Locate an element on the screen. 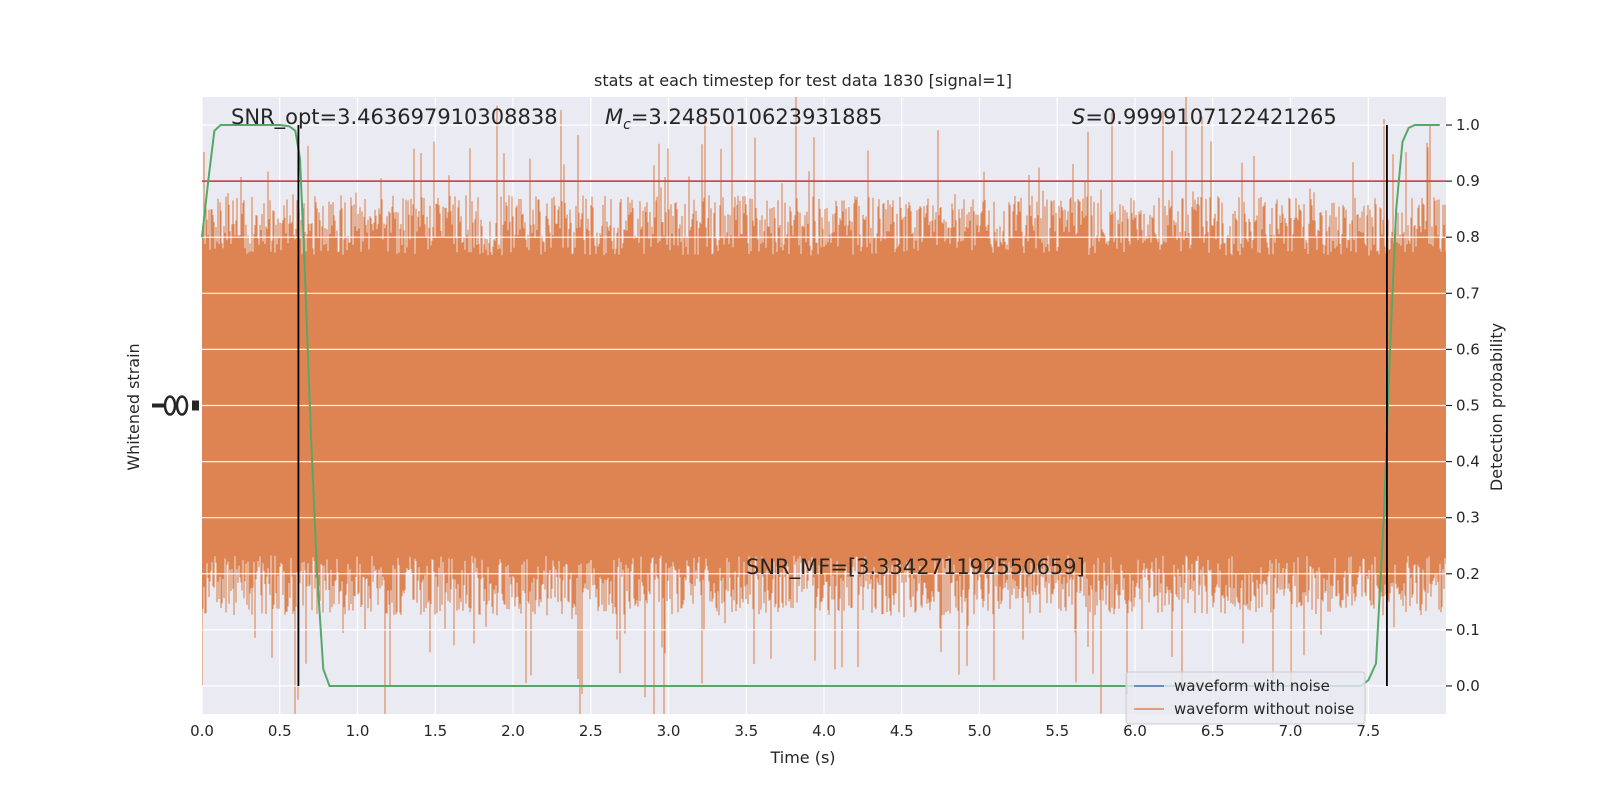 The image size is (1600, 800). y-tick-label: 1.0 is located at coordinates (1468, 125).